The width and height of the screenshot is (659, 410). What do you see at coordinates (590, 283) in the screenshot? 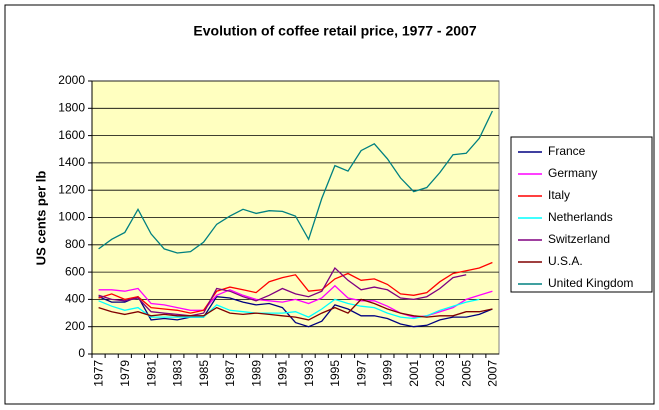
I see `legend-label: United Kingdom` at bounding box center [590, 283].